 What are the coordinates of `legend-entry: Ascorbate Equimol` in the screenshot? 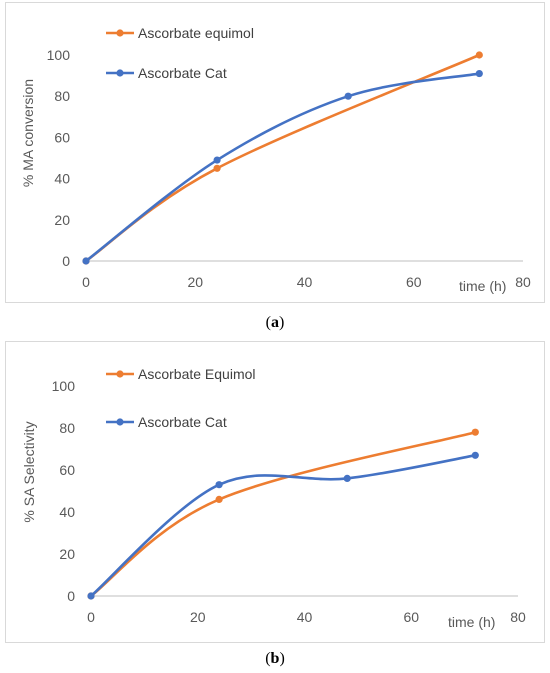 It's located at (197, 374).